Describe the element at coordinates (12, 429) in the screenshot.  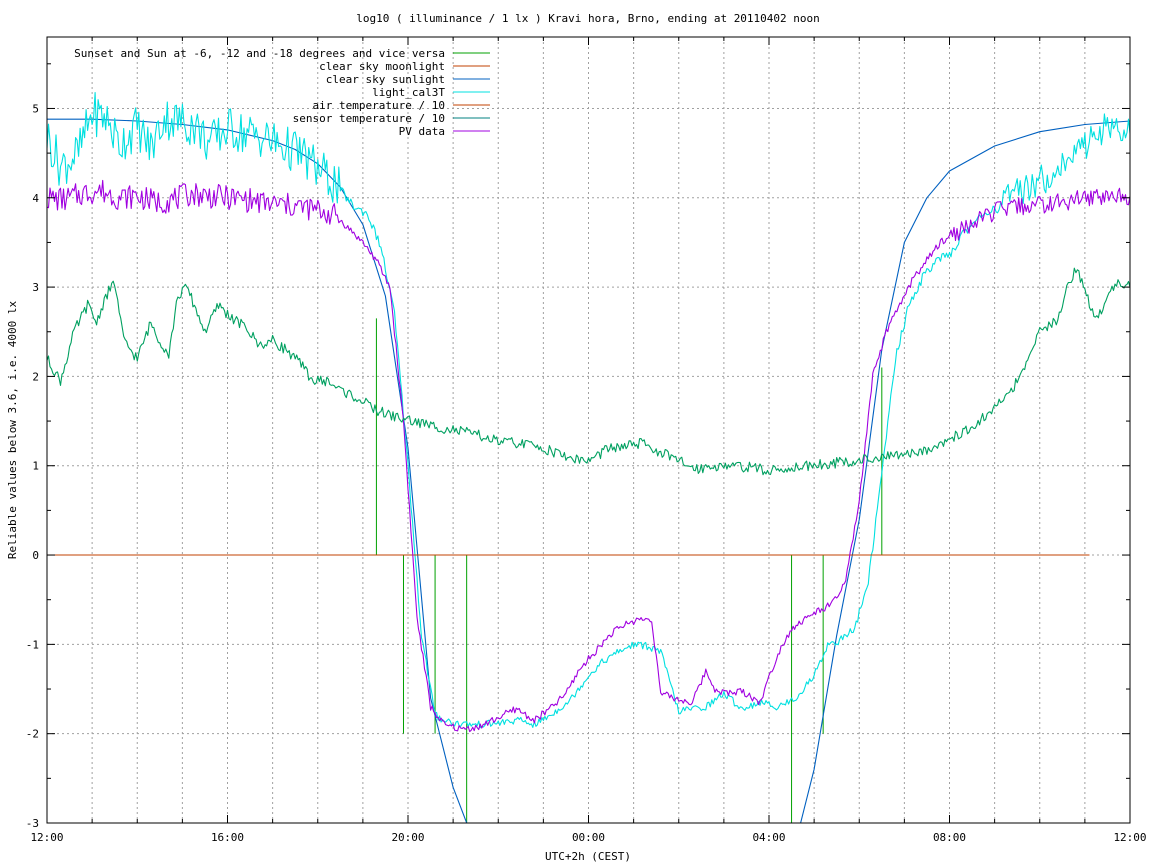
I see `y-axis-label: Reliable values below 3.6, i.e. 4000 lx` at that location.